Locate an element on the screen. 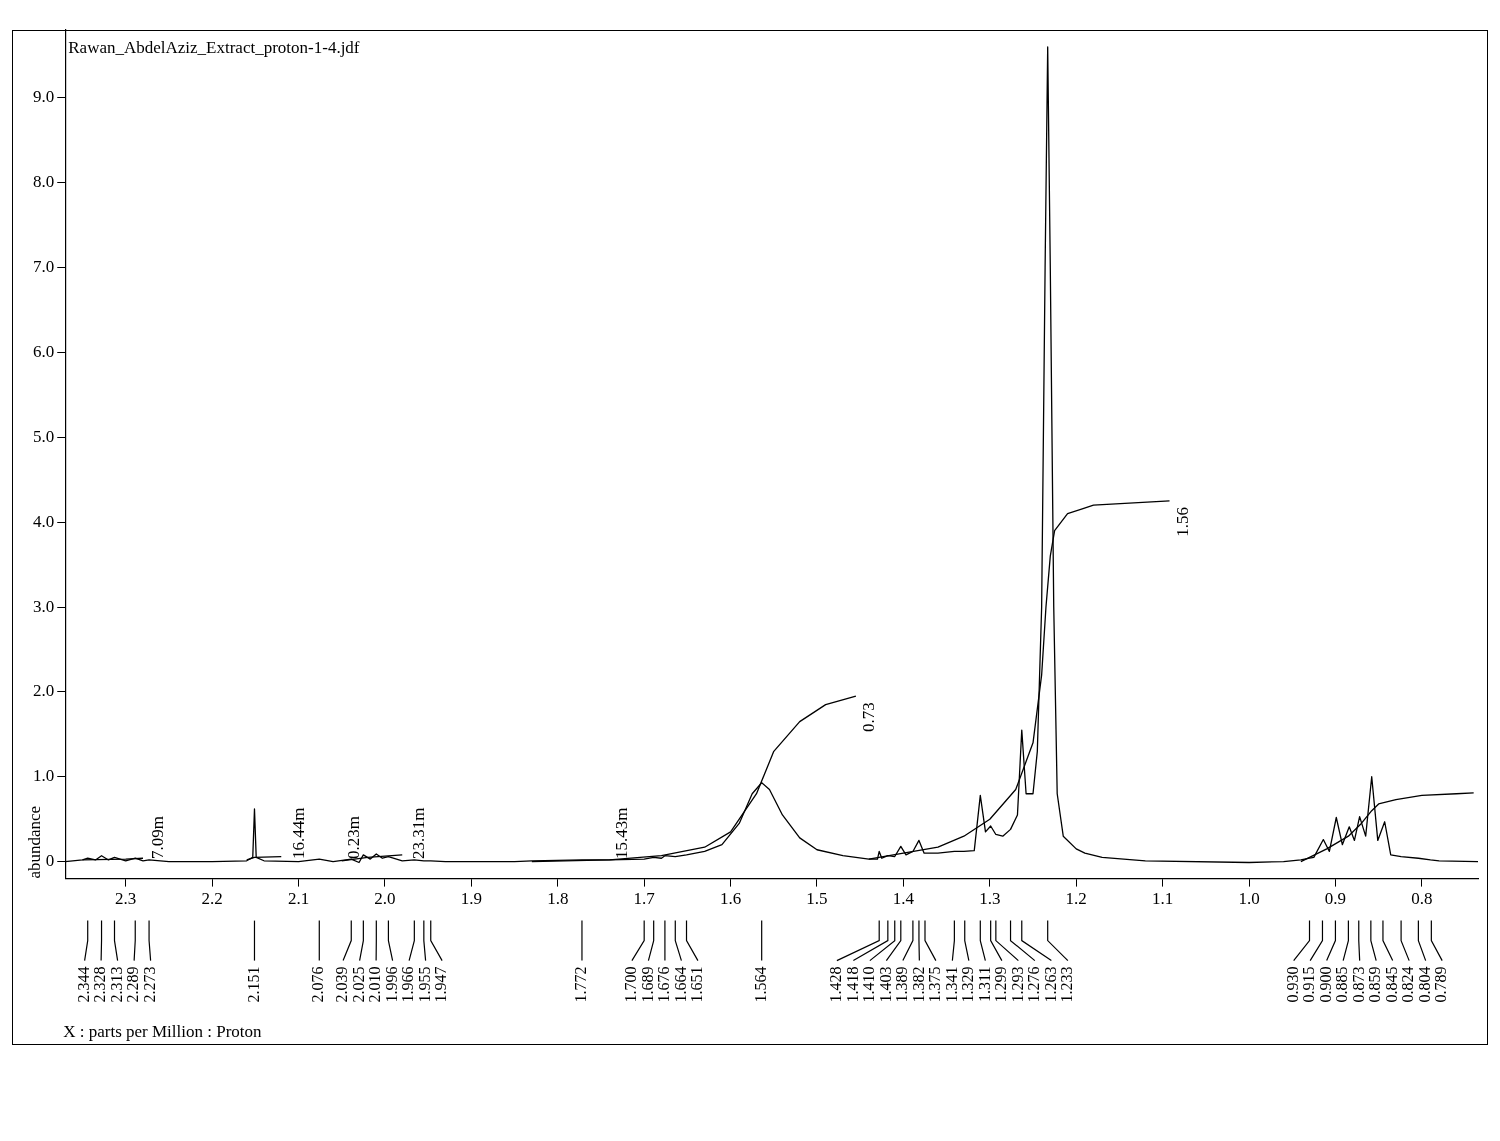  annotation: 23.31m is located at coordinates (418, 833).